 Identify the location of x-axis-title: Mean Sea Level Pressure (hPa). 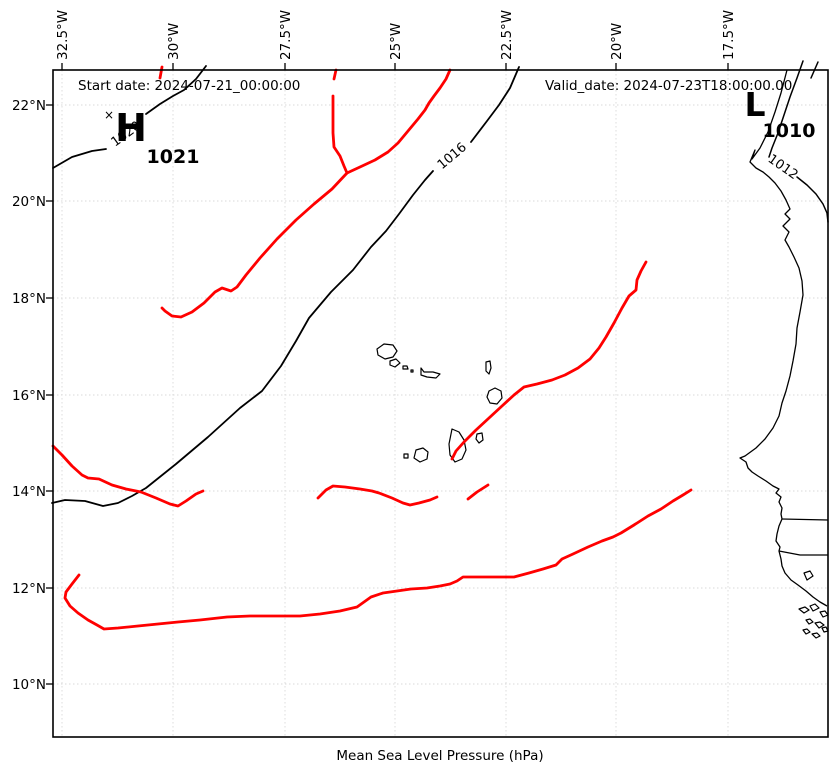
(439, 756).